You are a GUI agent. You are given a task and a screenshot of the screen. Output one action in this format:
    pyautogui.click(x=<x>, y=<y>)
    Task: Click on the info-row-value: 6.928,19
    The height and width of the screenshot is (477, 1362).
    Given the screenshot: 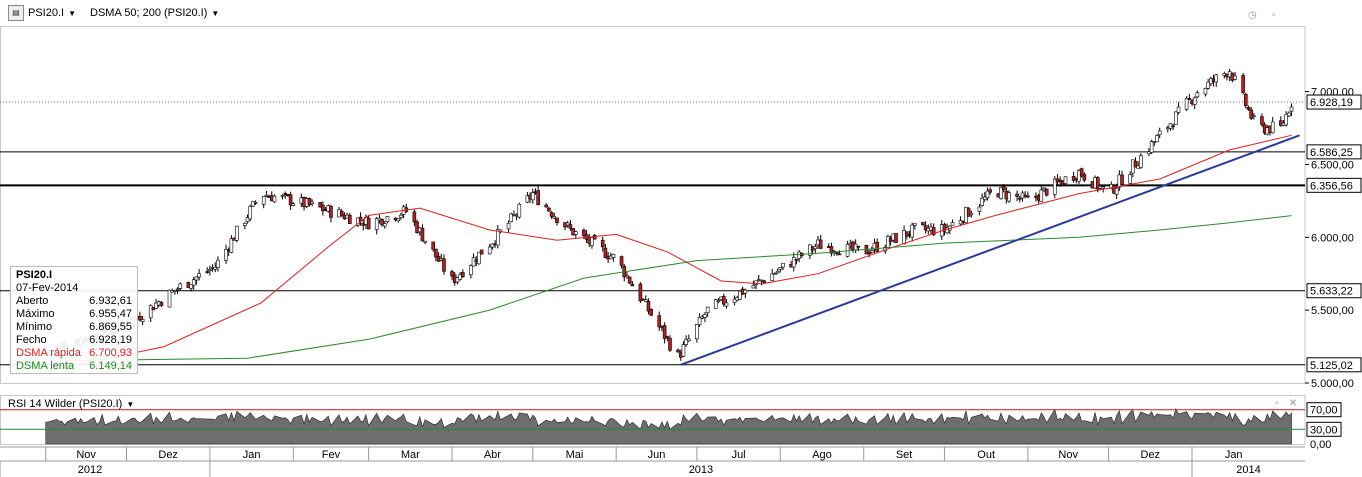 What is the action you would take?
    pyautogui.click(x=110, y=340)
    